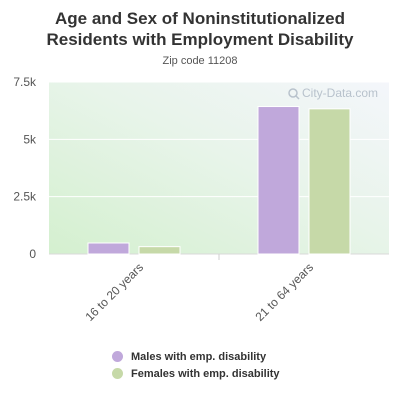 This screenshot has width=400, height=400. Describe the element at coordinates (293, 93) in the screenshot. I see `magnifier-icon` at that location.